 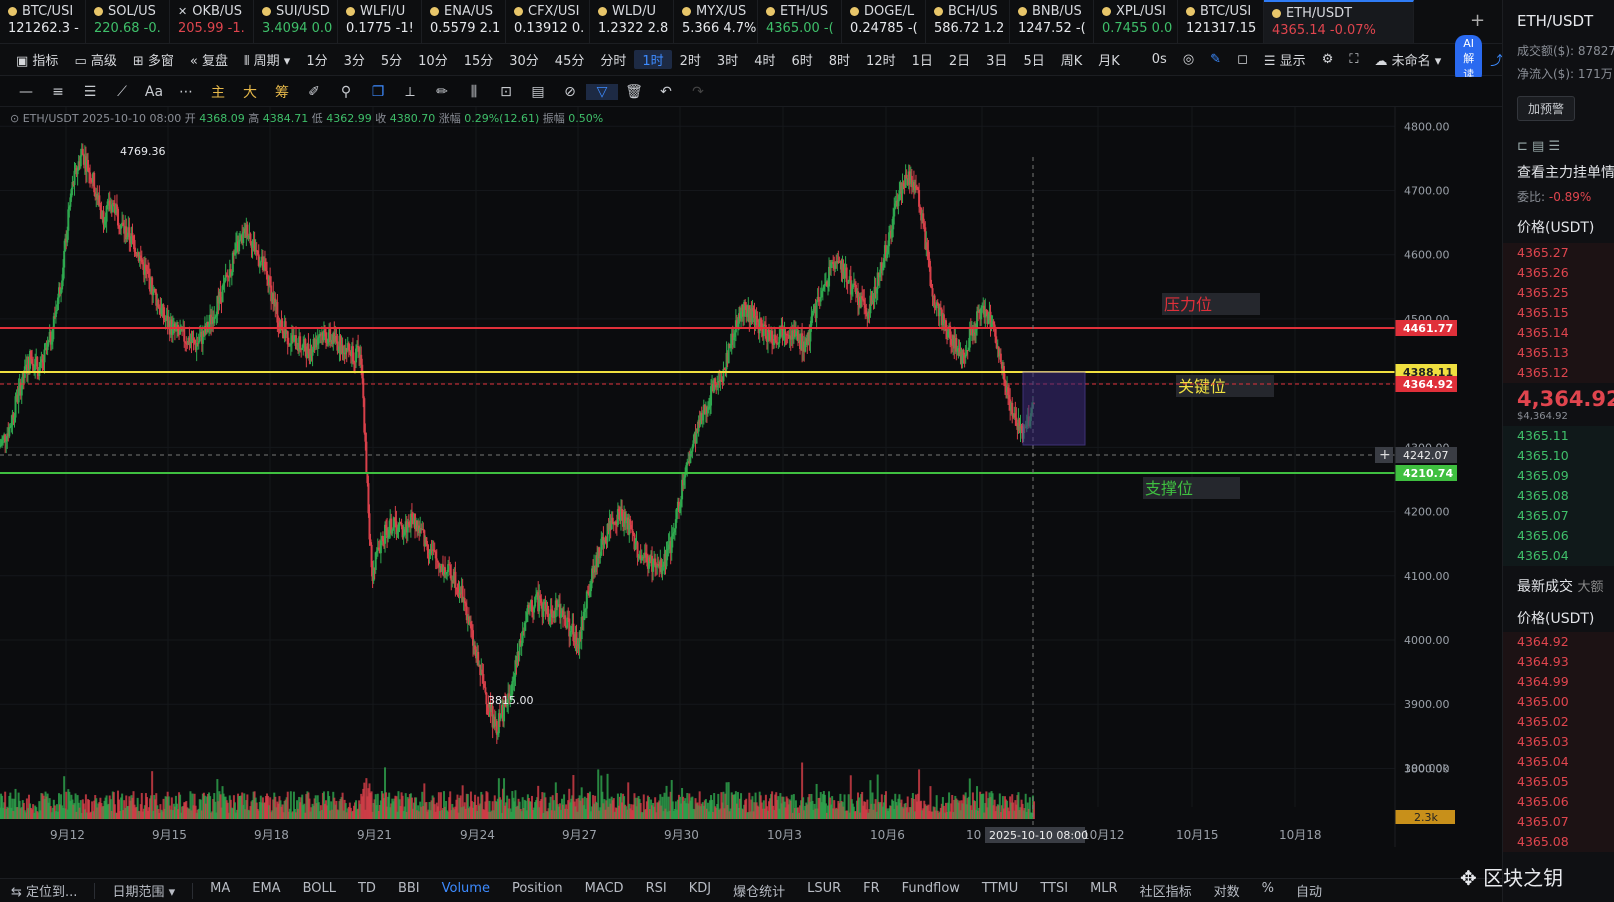 I want to click on note-icon: ▤, so click(x=538, y=91).